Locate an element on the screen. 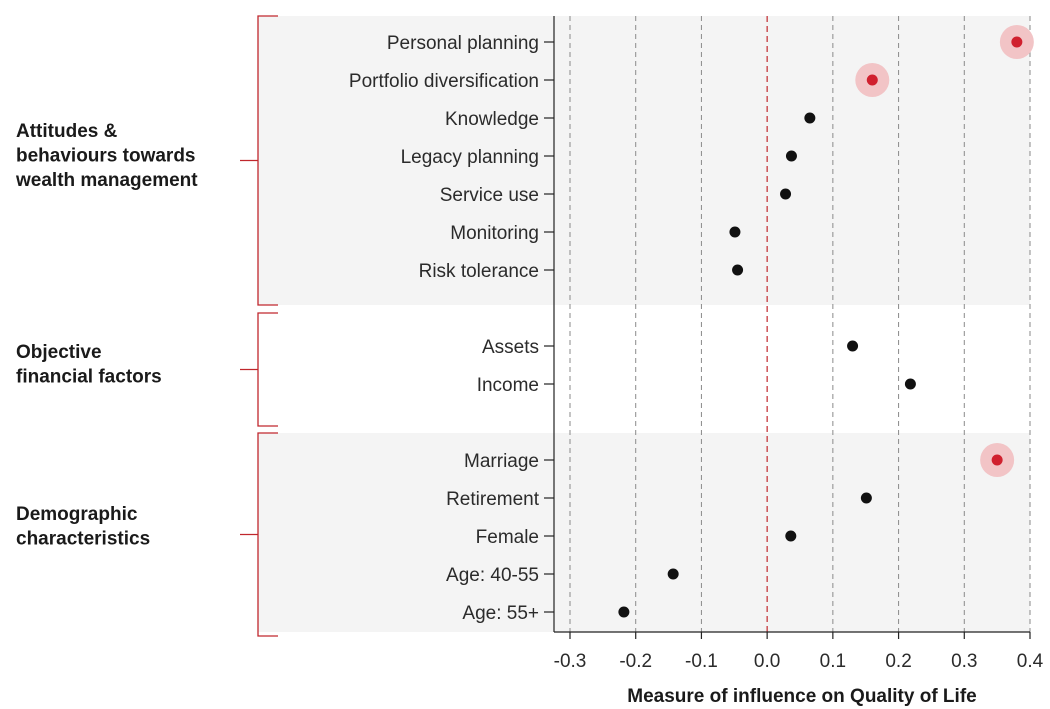 This screenshot has height=709, width=1050. category-label: Risk tolerance is located at coordinates (479, 271).